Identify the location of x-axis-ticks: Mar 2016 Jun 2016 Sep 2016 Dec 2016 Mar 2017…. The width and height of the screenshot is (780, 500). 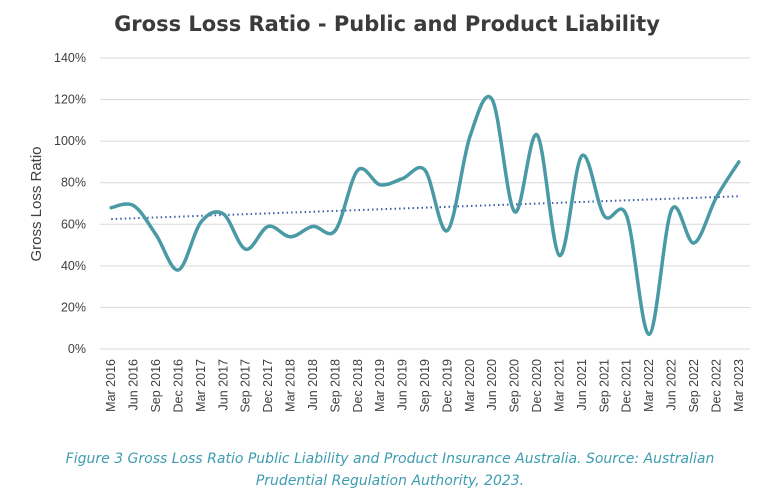
(425, 386).